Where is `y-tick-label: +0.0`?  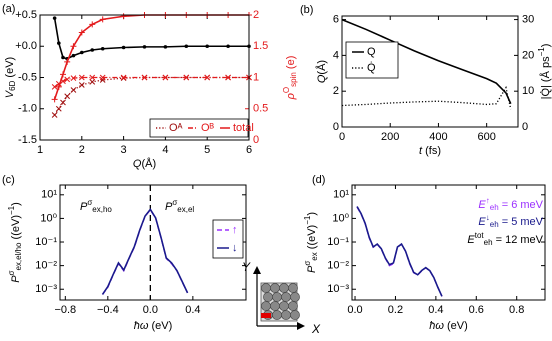
y-tick-label: +0.0 is located at coordinates (26, 46).